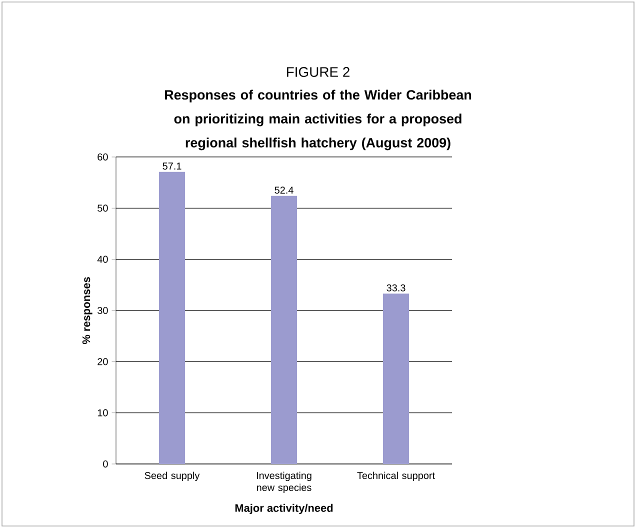  I want to click on chart-title: FIGURE 2, so click(318, 72).